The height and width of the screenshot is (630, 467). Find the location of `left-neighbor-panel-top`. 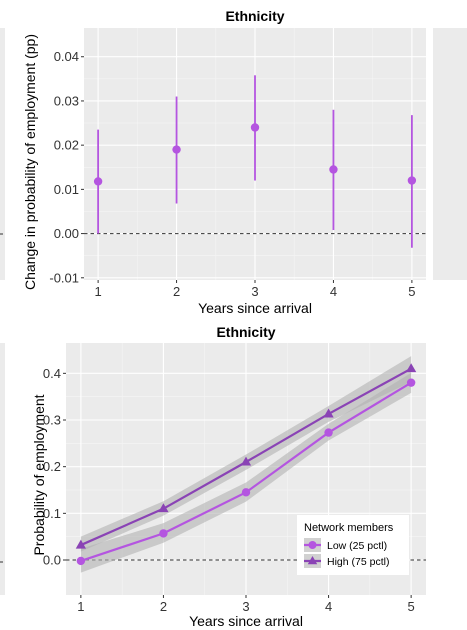

left-neighbor-panel-top is located at coordinates (2, 154).